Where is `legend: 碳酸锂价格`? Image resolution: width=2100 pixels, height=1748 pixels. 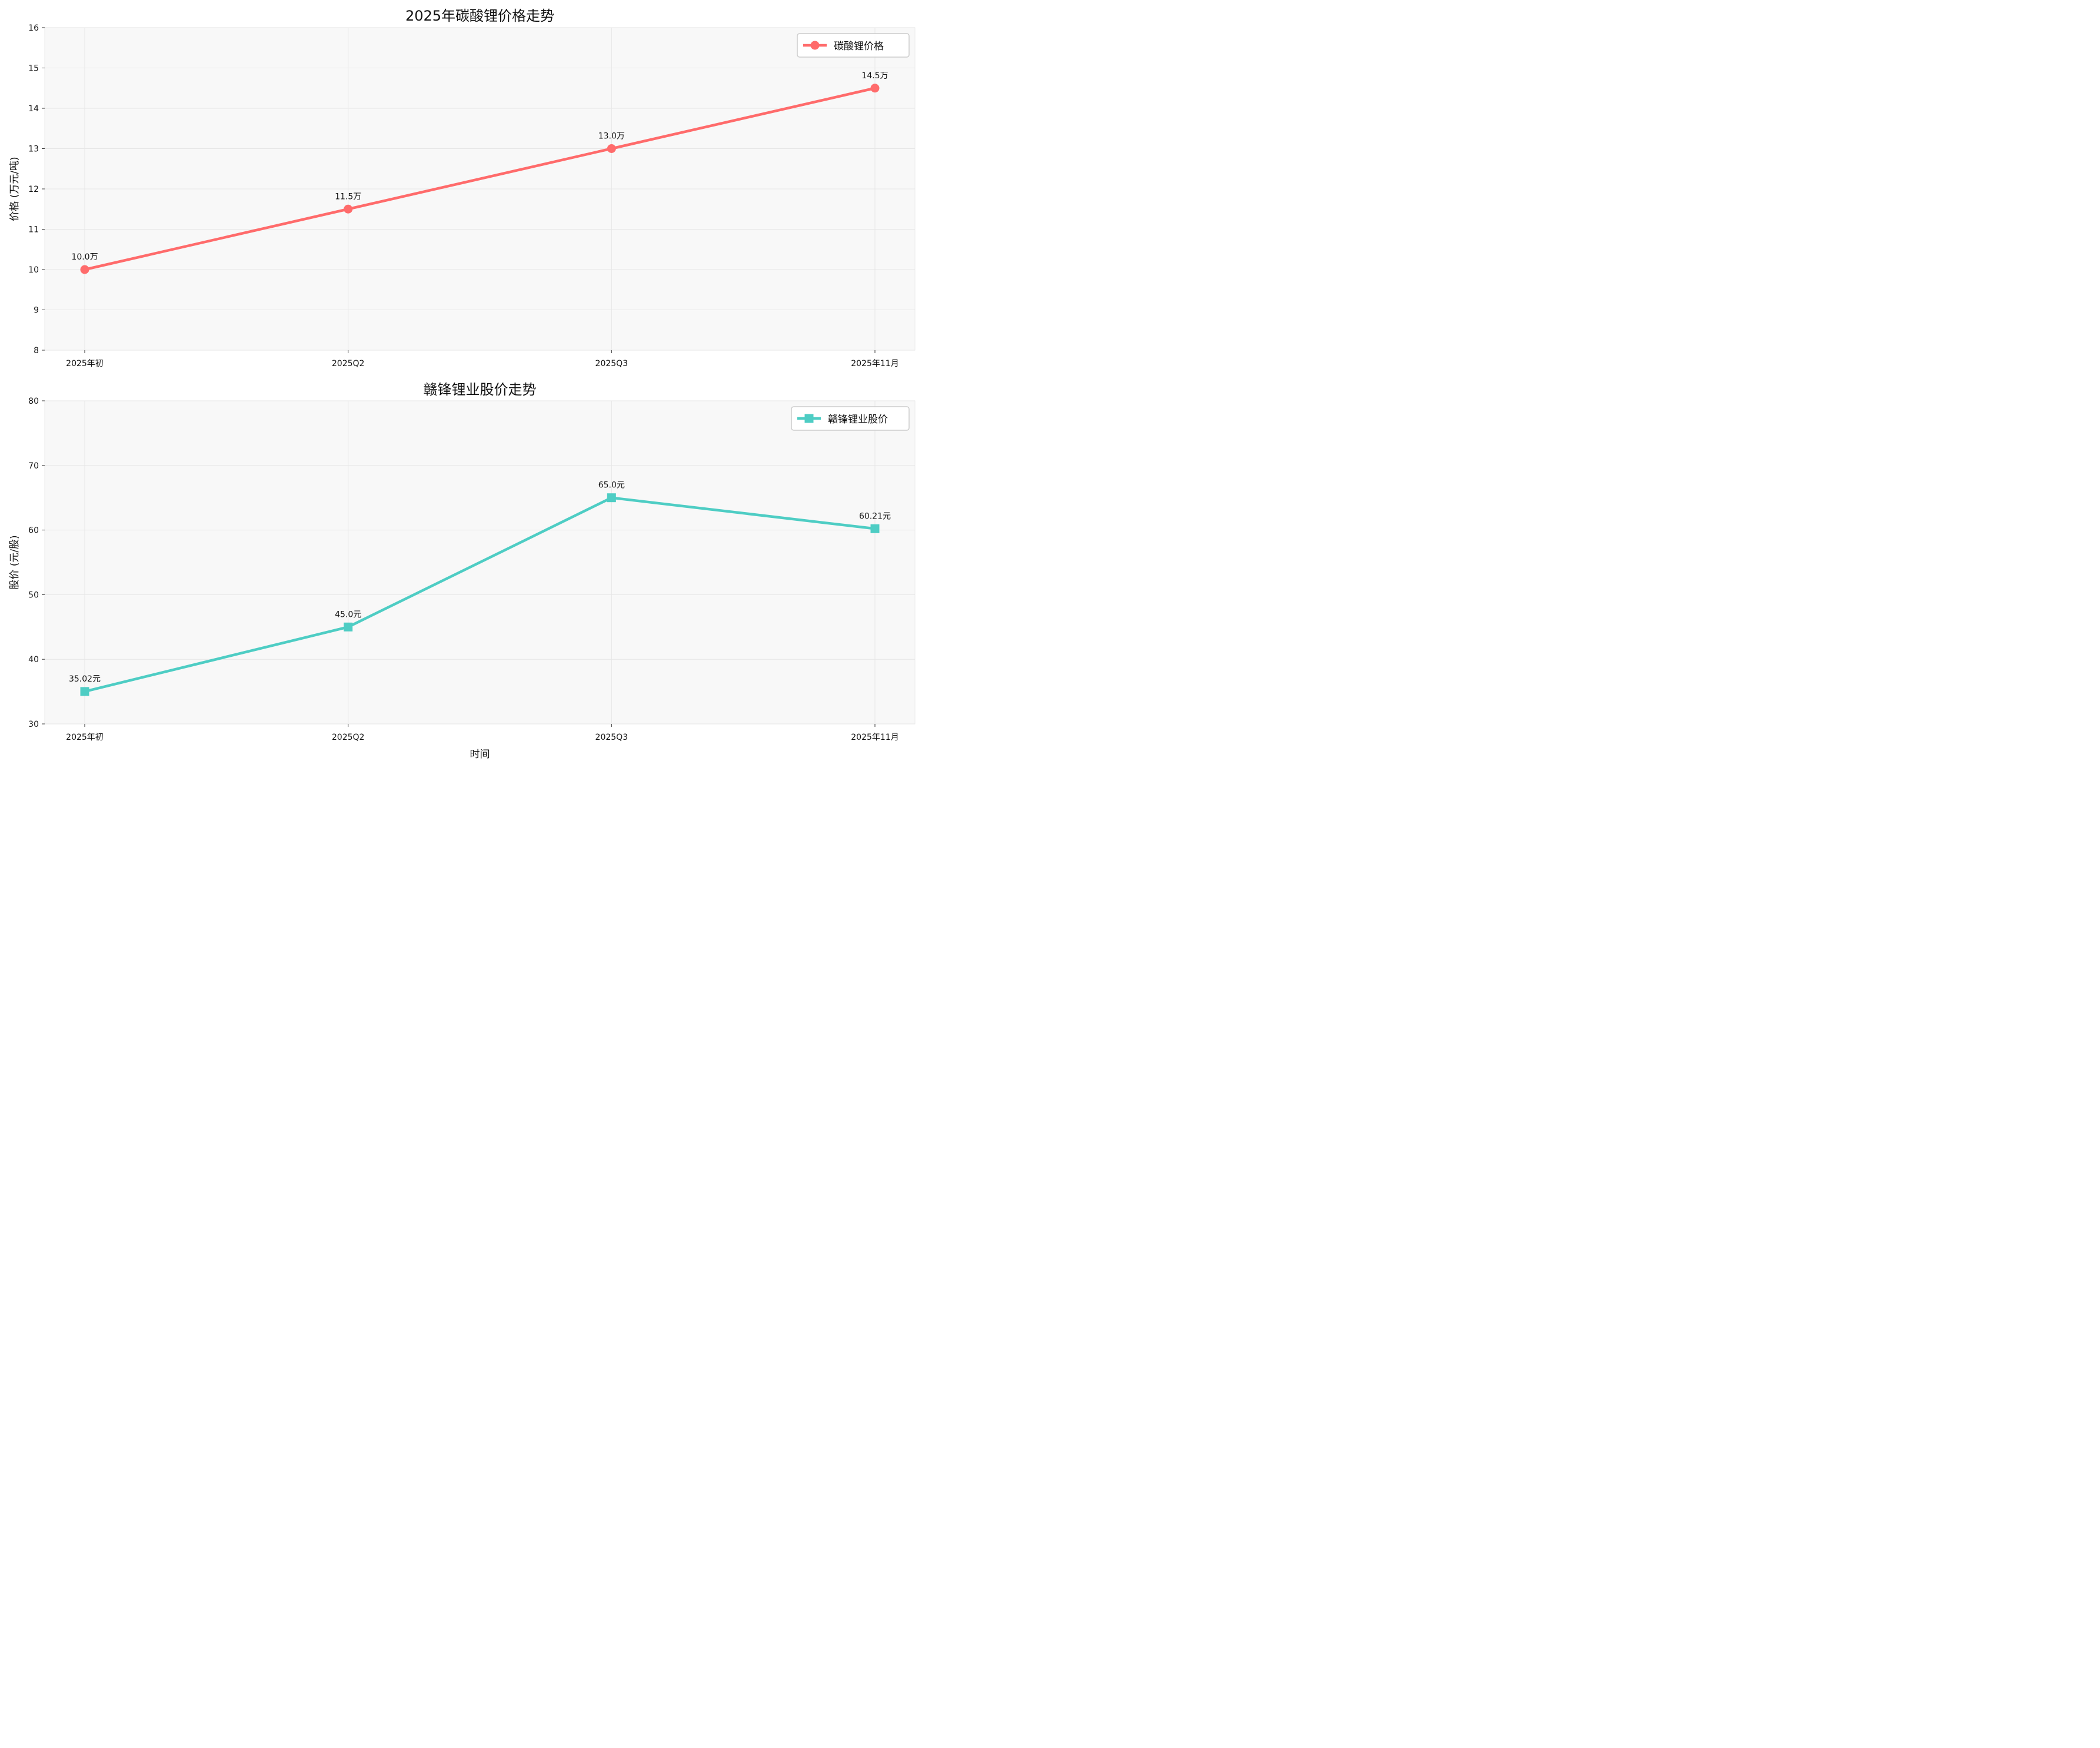
legend: 碳酸锂价格 is located at coordinates (853, 46).